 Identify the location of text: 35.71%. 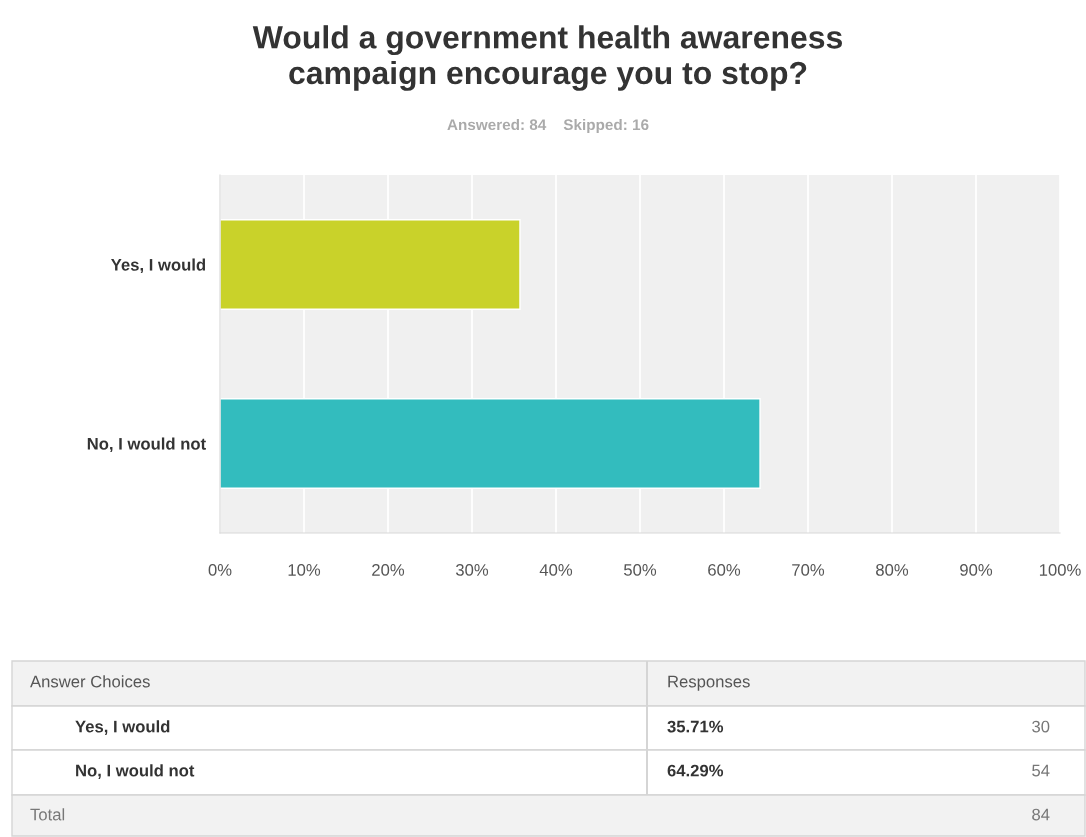
(695, 726).